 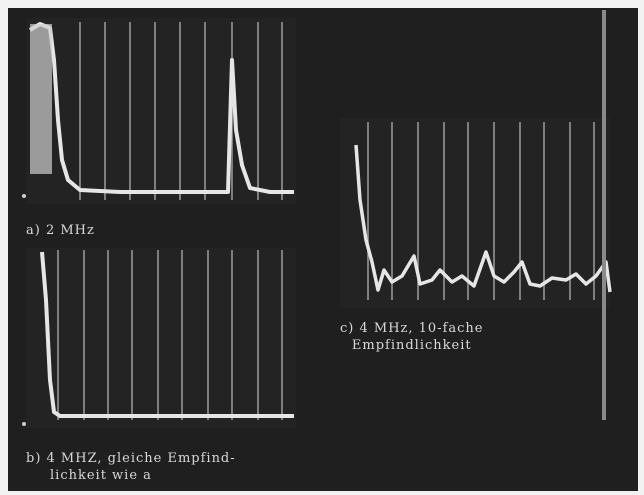 What do you see at coordinates (60, 230) in the screenshot?
I see `caption-a: a) 2 MHz` at bounding box center [60, 230].